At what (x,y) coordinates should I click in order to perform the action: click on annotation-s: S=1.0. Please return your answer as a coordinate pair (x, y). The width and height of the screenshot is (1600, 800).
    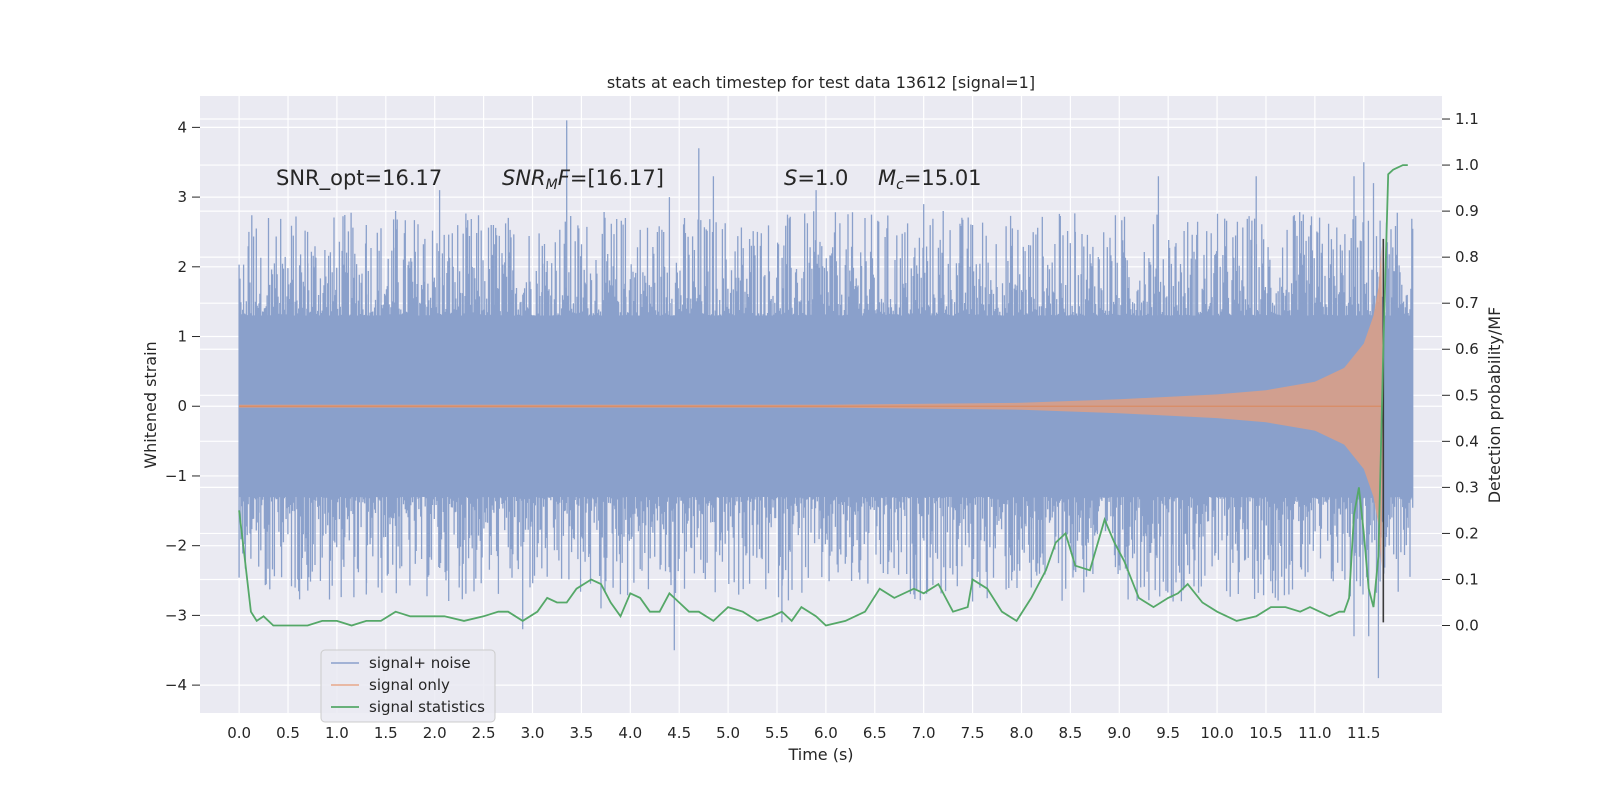
    Looking at the image, I should click on (816, 178).